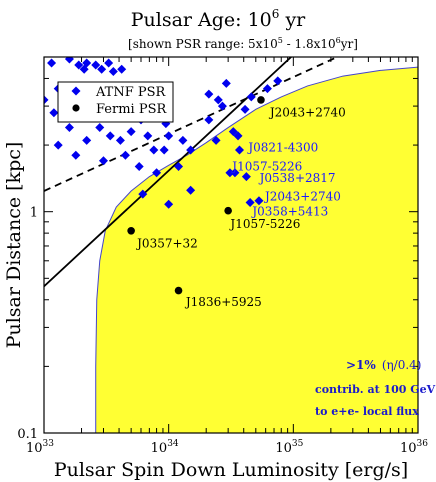  What do you see at coordinates (76, 108) in the screenshot?
I see `legend-fermi-marker` at bounding box center [76, 108].